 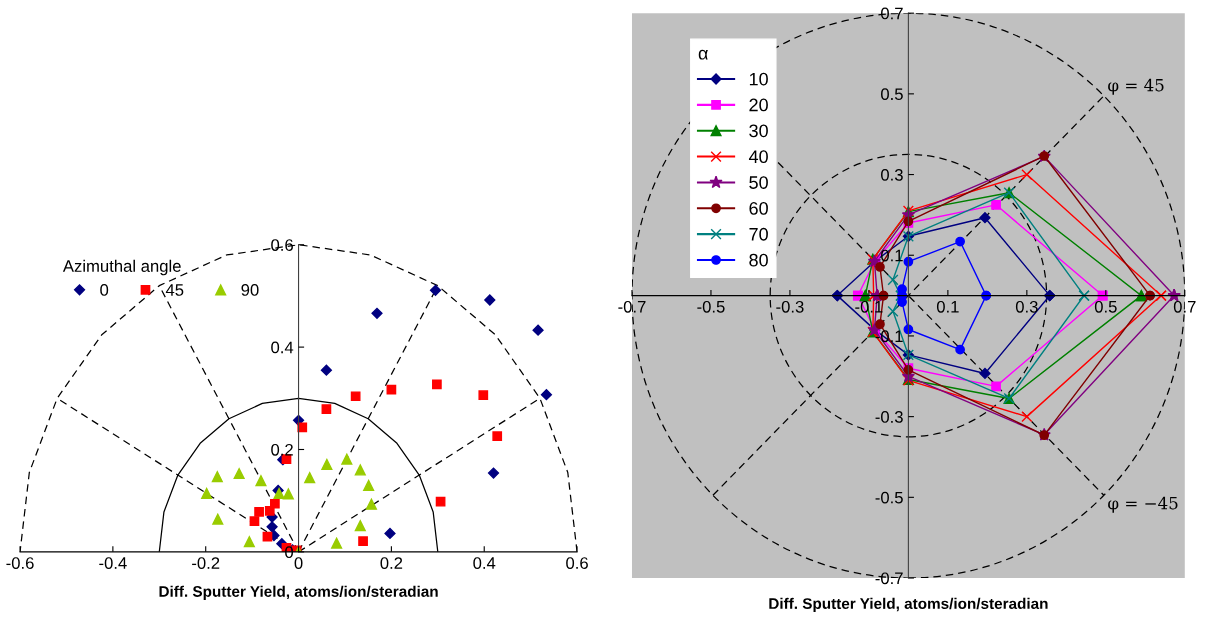 What do you see at coordinates (947, 306) in the screenshot?
I see `x-tick-label: 0.1` at bounding box center [947, 306].